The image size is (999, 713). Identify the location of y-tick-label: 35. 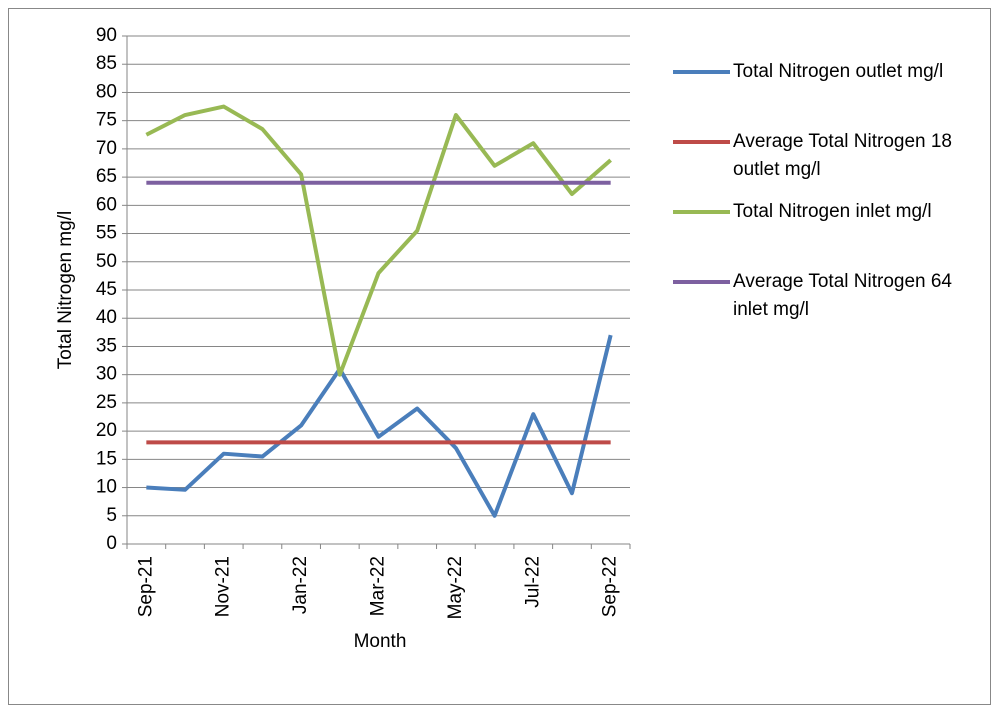
(106, 345).